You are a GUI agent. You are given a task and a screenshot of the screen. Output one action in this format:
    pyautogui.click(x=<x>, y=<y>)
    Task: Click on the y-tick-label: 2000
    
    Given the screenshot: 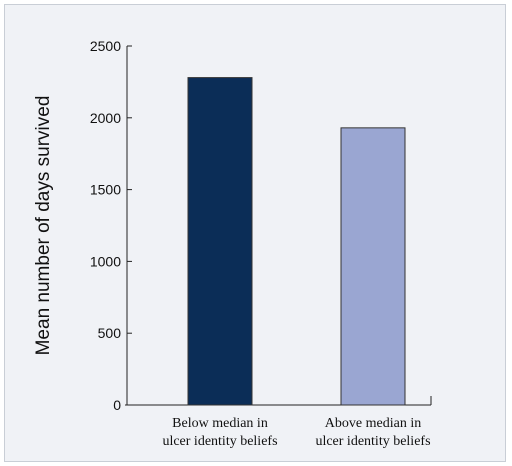 What is the action you would take?
    pyautogui.click(x=105, y=118)
    